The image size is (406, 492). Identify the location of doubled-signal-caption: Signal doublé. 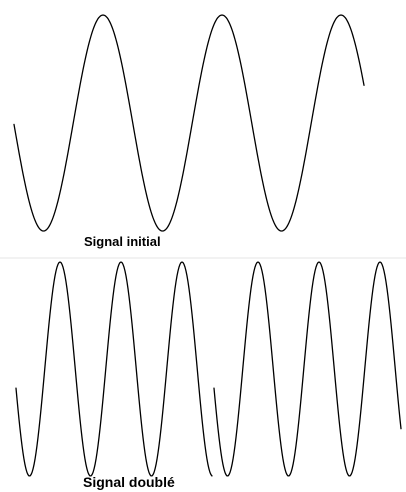
(129, 482).